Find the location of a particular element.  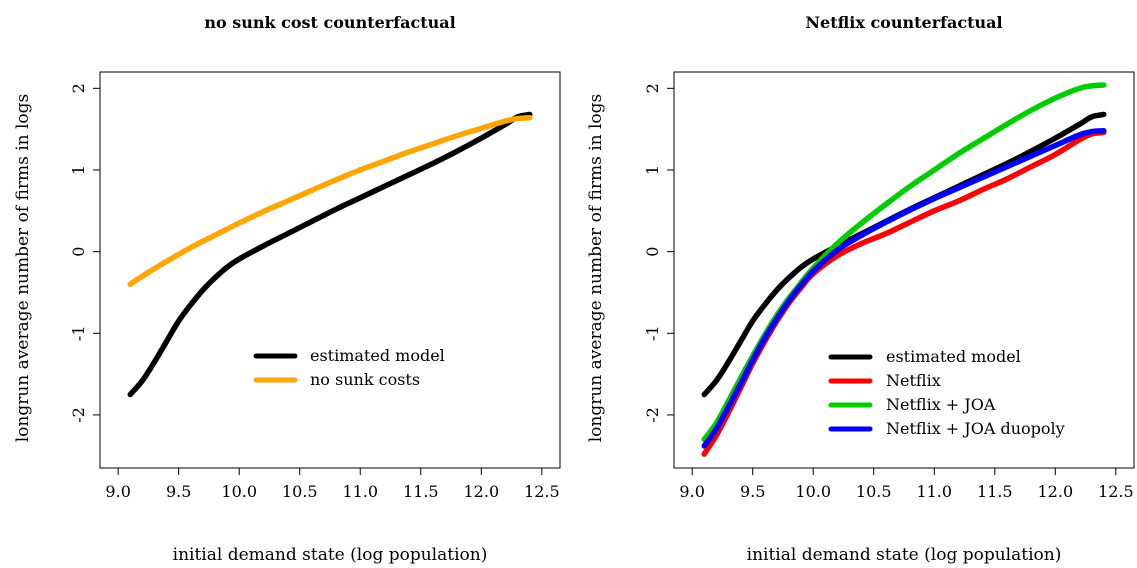

legend-label-netflix-joa: Netflix + JOA is located at coordinates (941, 404).